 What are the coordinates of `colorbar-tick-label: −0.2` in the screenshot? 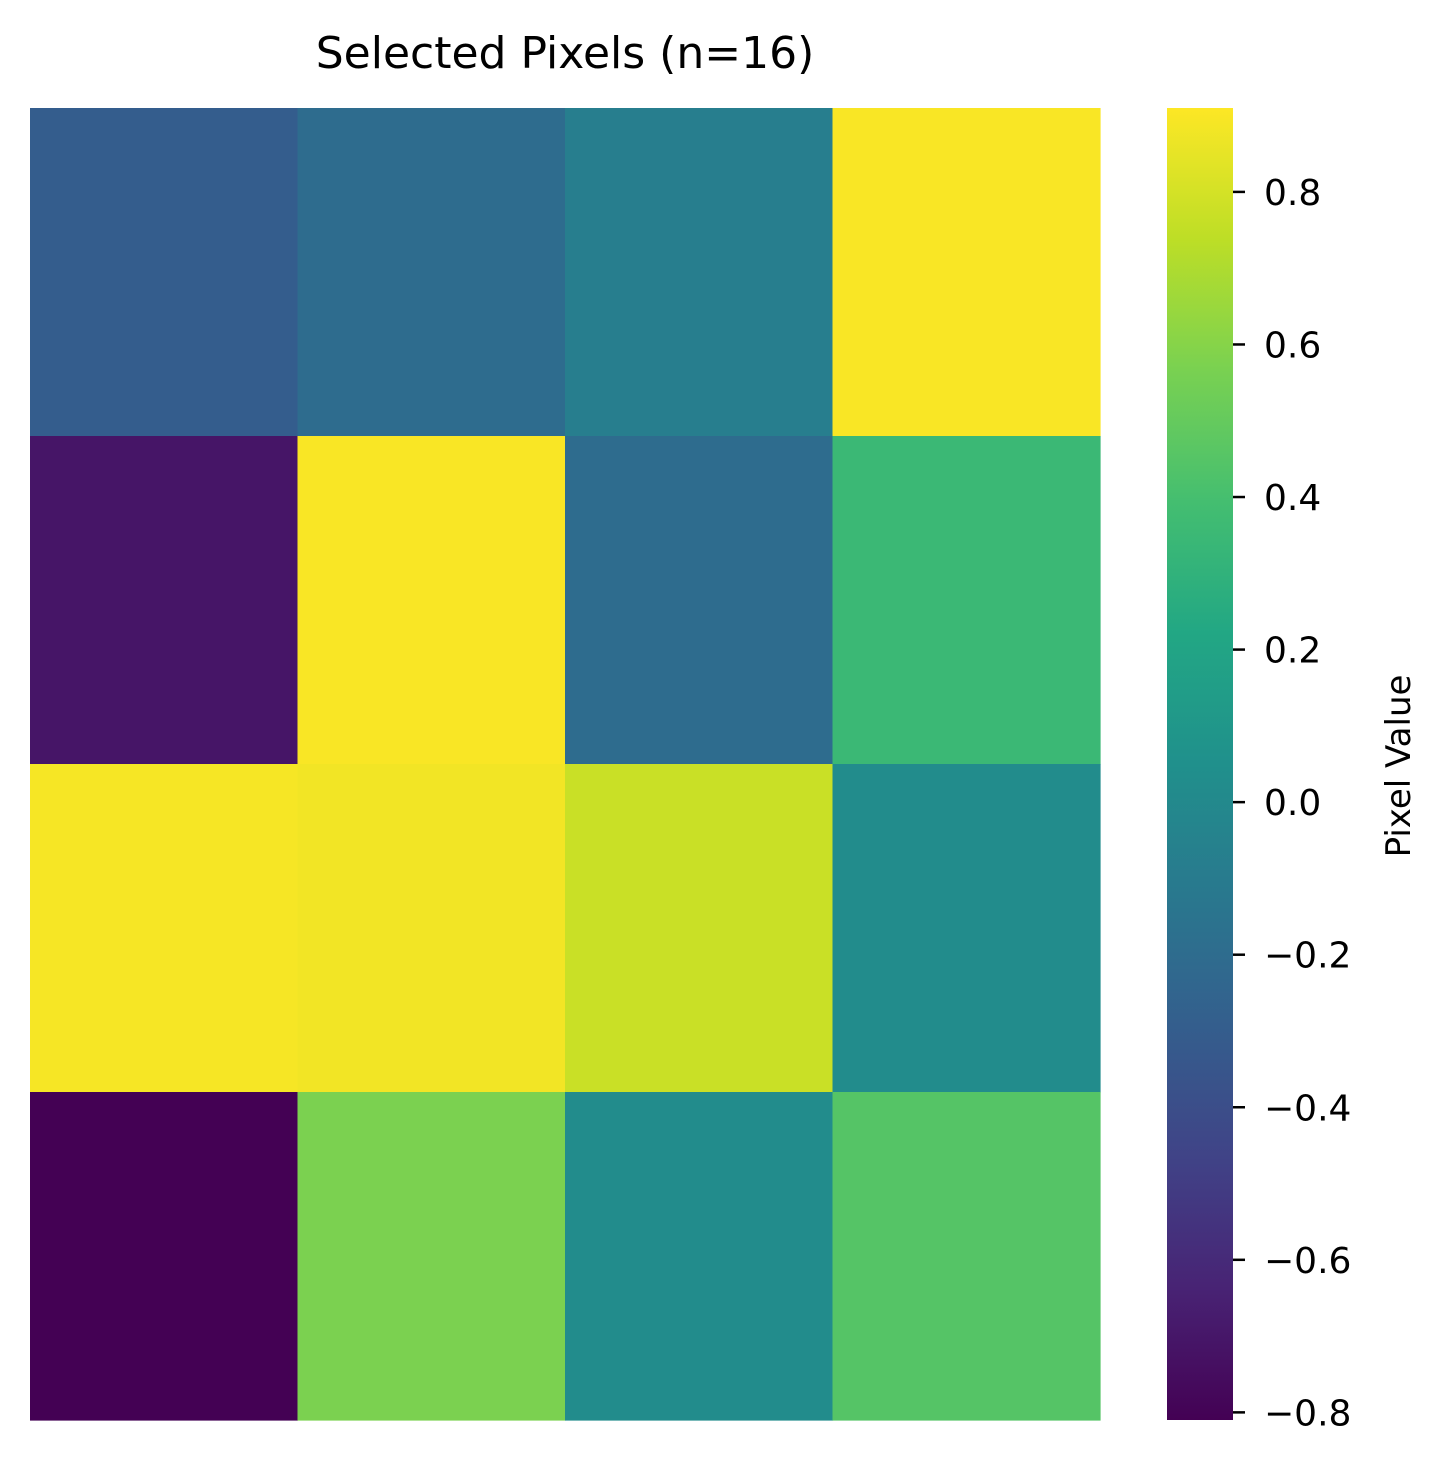 It's located at (1307, 956).